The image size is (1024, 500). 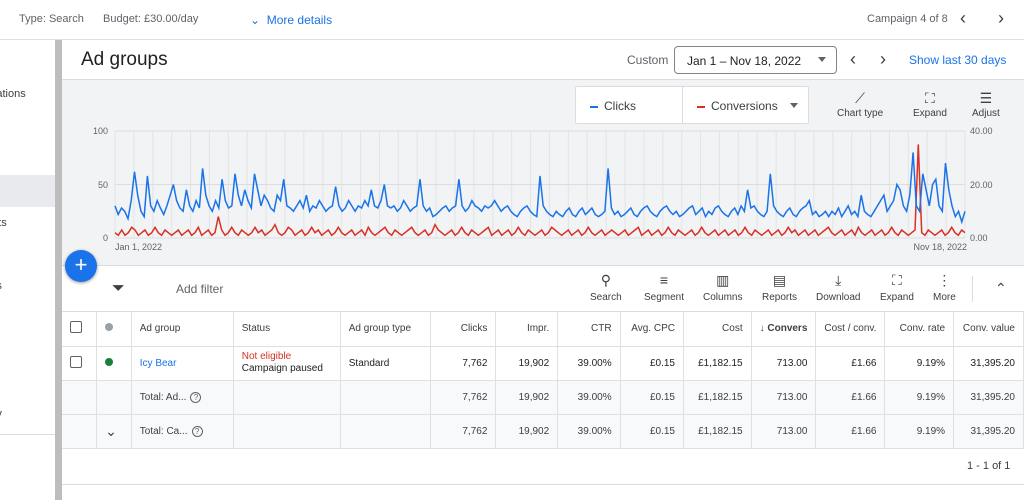 What do you see at coordinates (981, 185) in the screenshot?
I see `y-right-tick-1: 20.00` at bounding box center [981, 185].